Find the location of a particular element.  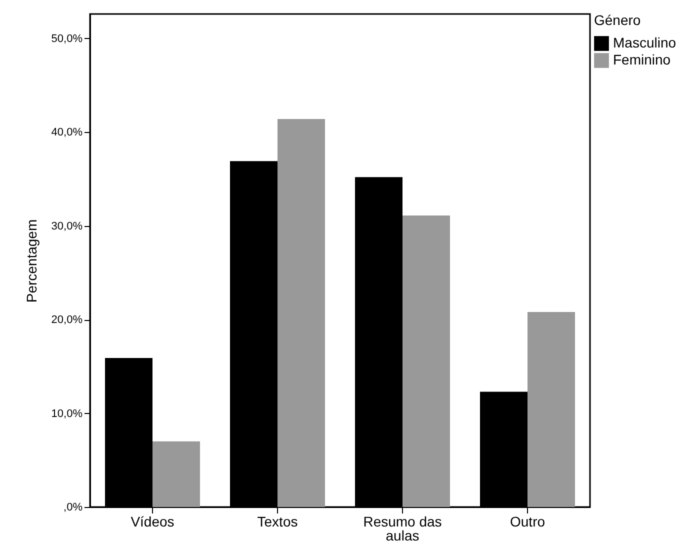

x-tick-label: Outro is located at coordinates (528, 522).